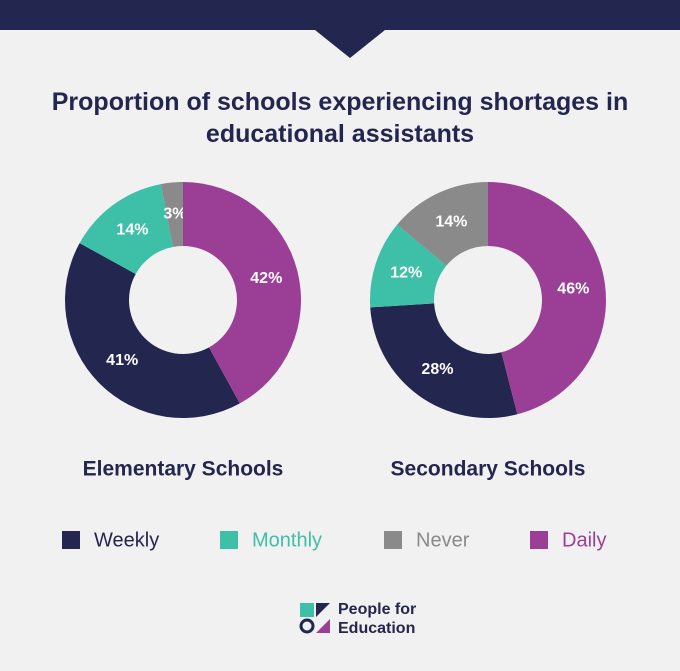  What do you see at coordinates (350, 44) in the screenshot?
I see `banner-notch` at bounding box center [350, 44].